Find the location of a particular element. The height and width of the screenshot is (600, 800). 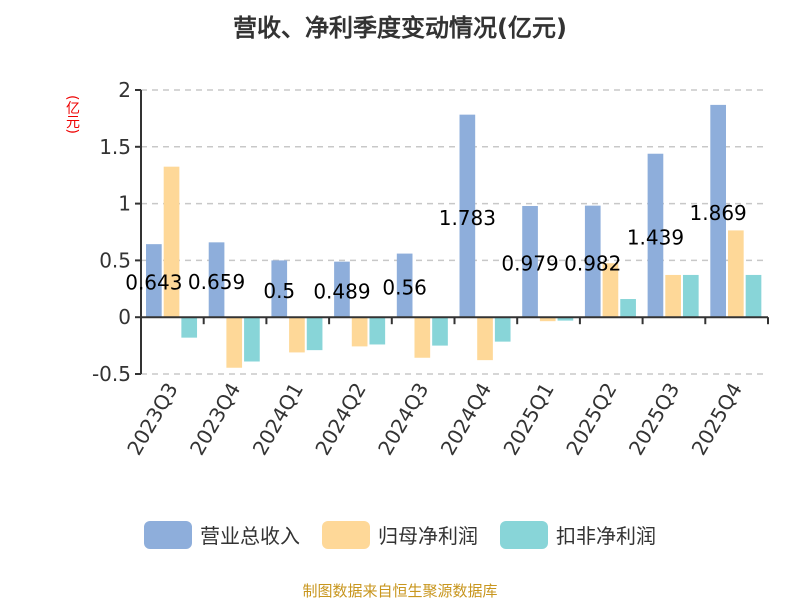

bar-2025Q4-s0 is located at coordinates (718, 211).